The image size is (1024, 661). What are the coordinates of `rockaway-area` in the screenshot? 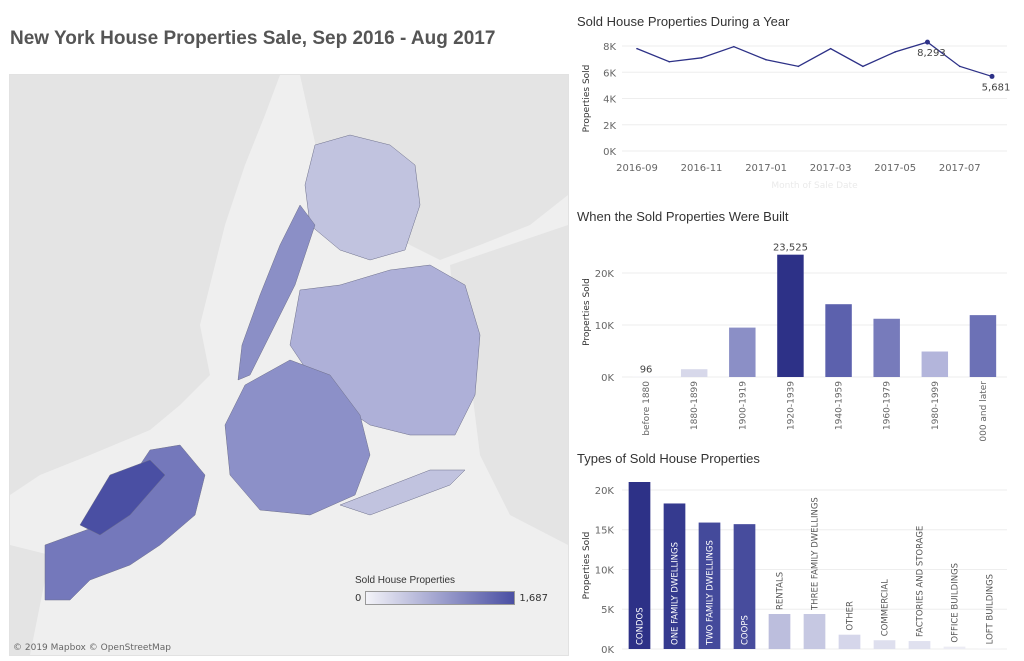 It's located at (402, 492).